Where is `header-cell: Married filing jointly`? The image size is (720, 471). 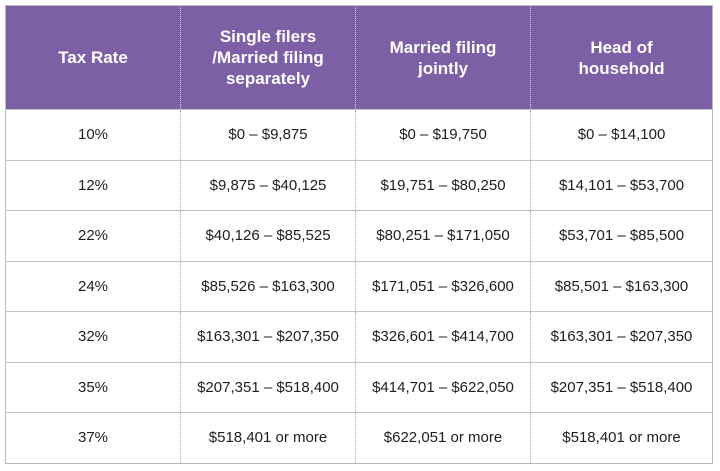
header-cell: Married filing jointly is located at coordinates (443, 57).